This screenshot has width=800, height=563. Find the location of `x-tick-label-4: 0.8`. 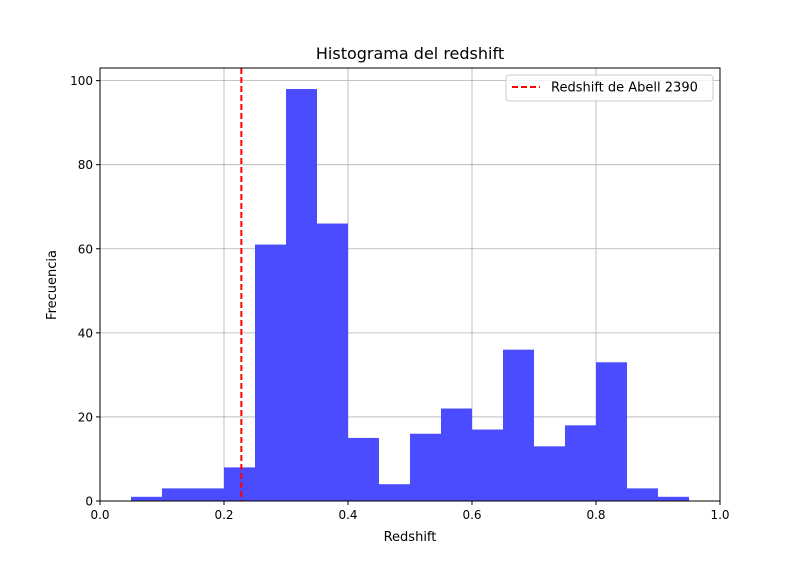

x-tick-label-4: 0.8 is located at coordinates (595, 515).